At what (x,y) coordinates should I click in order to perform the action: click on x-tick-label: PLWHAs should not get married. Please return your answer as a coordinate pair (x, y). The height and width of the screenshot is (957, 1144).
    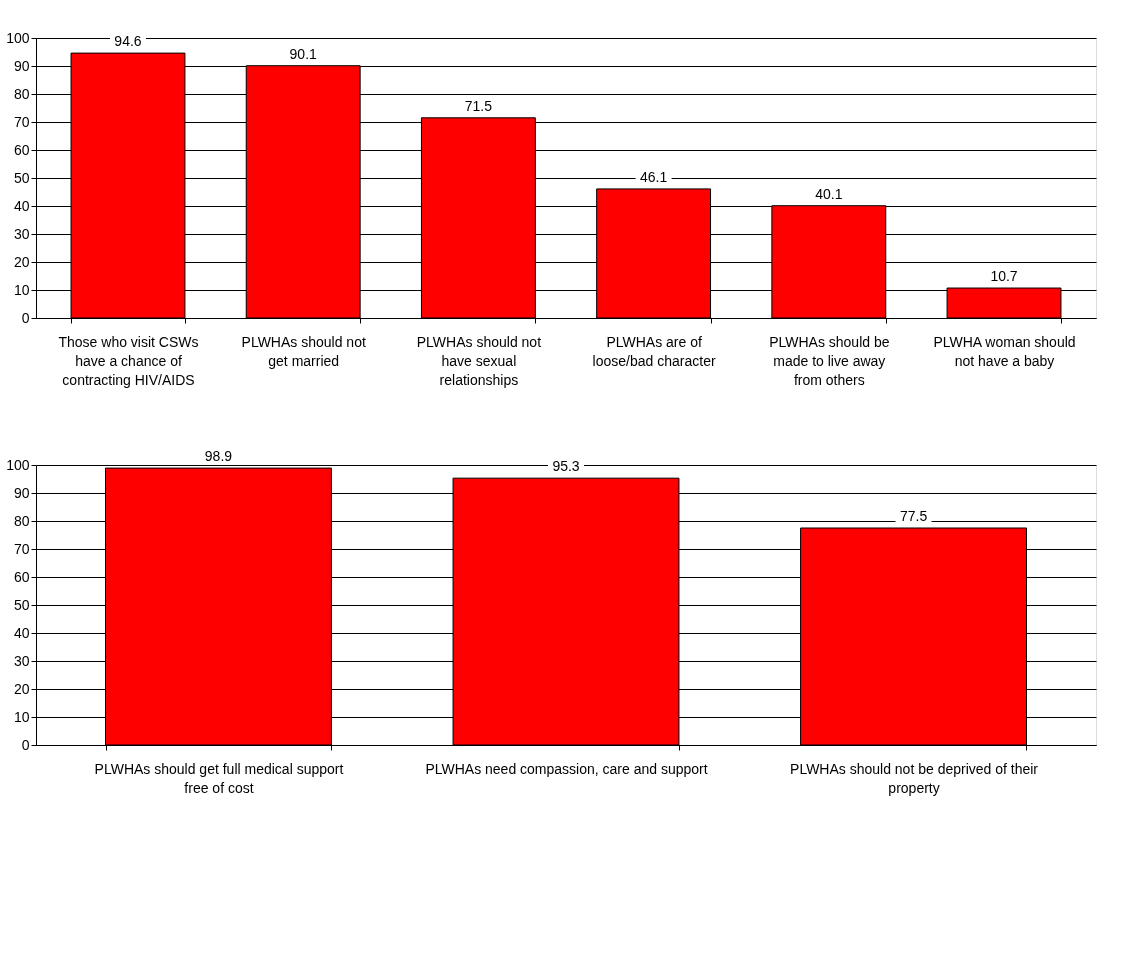
    Looking at the image, I should click on (303, 351).